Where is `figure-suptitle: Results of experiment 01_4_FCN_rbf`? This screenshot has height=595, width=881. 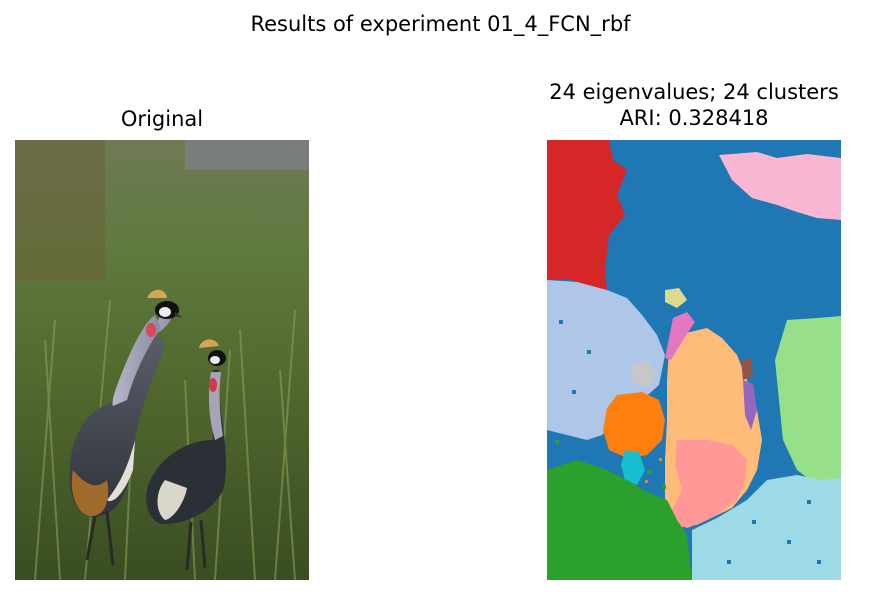 figure-suptitle: Results of experiment 01_4_FCN_rbf is located at coordinates (440, 24).